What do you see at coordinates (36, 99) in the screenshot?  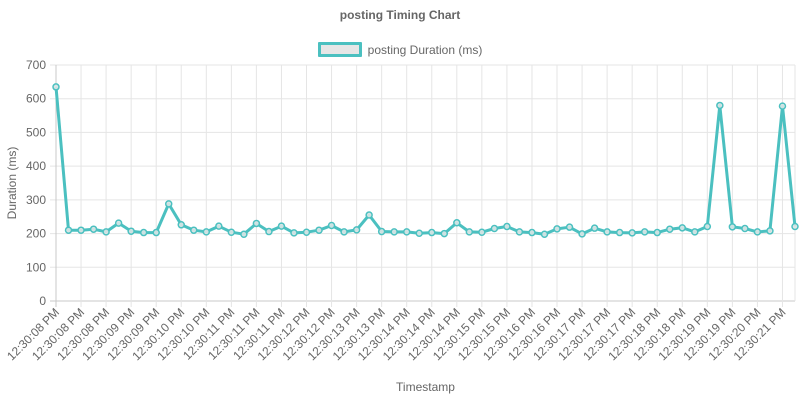 I see `y-tick-label: 600` at bounding box center [36, 99].